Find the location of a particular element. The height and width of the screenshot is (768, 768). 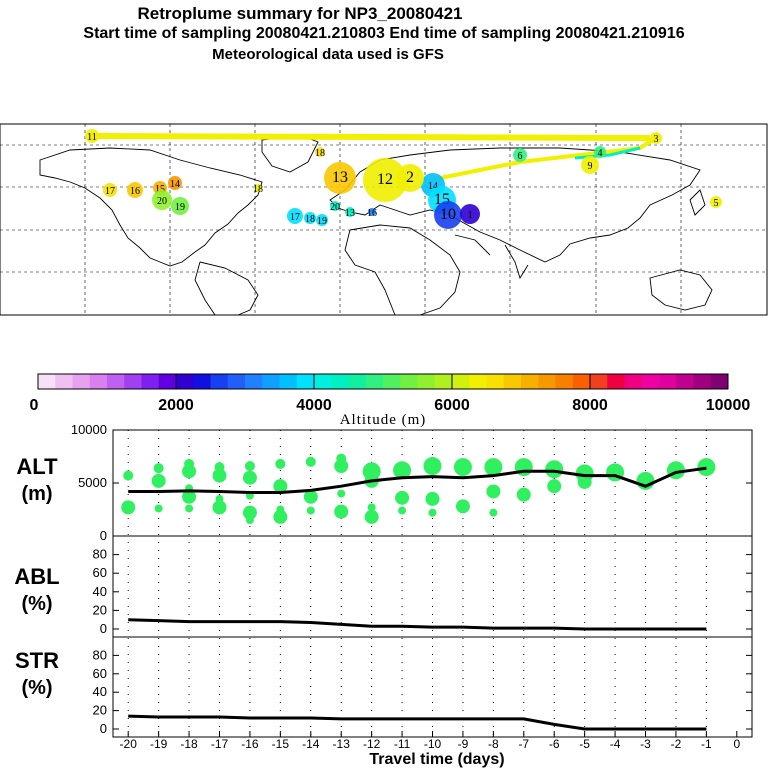

x-tick-label: -20 is located at coordinates (129, 744).